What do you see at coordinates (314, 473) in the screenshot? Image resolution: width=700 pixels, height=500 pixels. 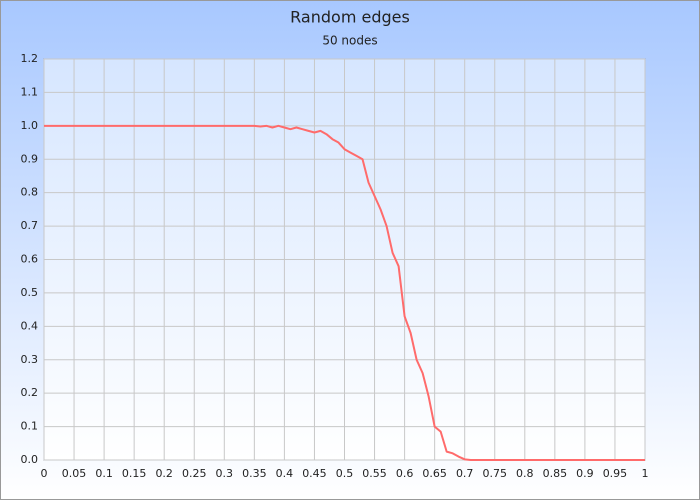 I see `x-tick-label: 0.45` at bounding box center [314, 473].